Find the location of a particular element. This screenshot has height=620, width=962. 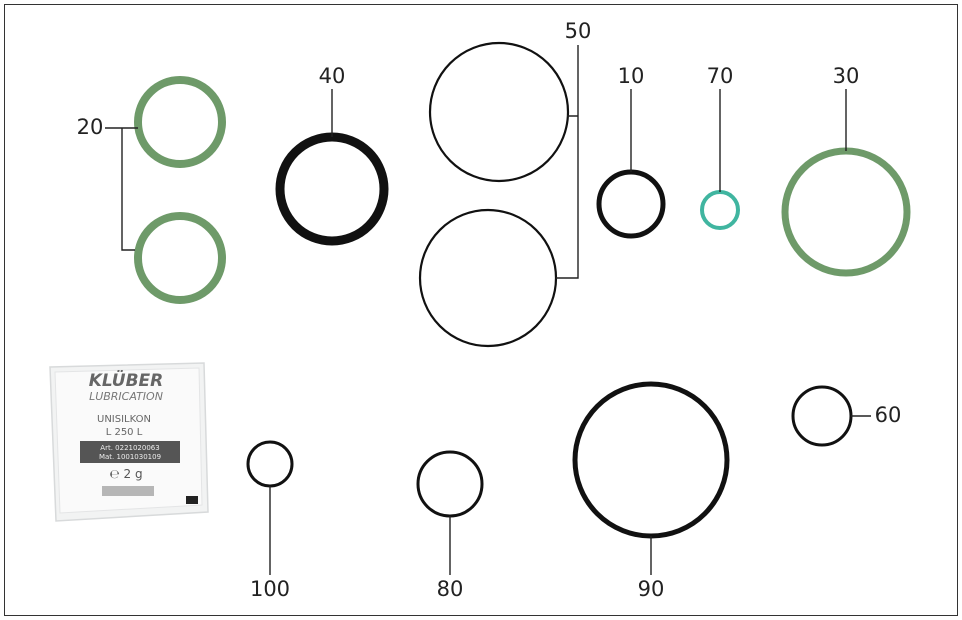

callout: 100 is located at coordinates (270, 589).